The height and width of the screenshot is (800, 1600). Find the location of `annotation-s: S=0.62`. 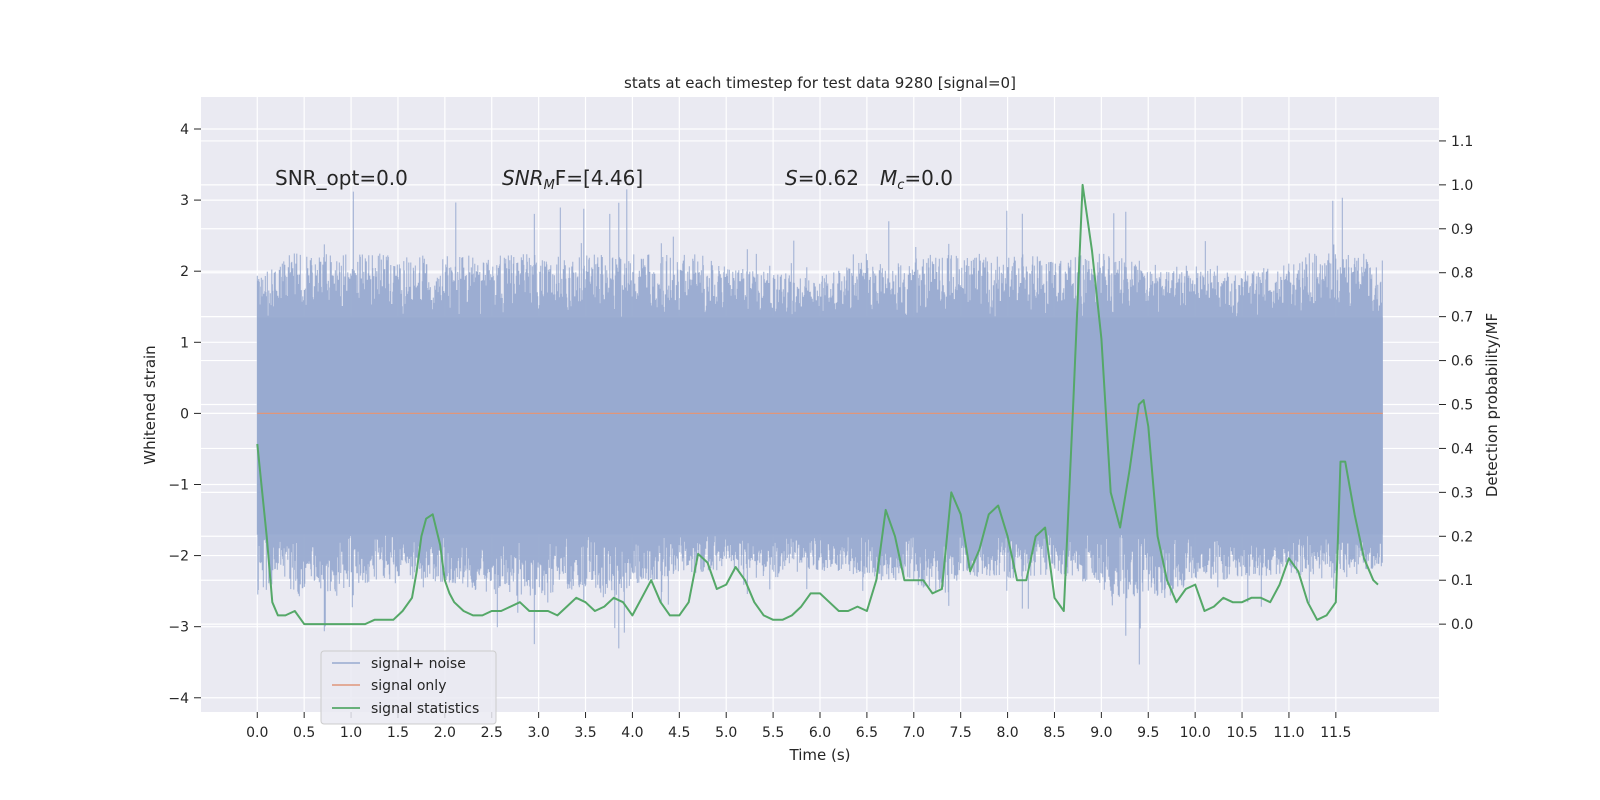

annotation-s: S=0.62 is located at coordinates (822, 178).